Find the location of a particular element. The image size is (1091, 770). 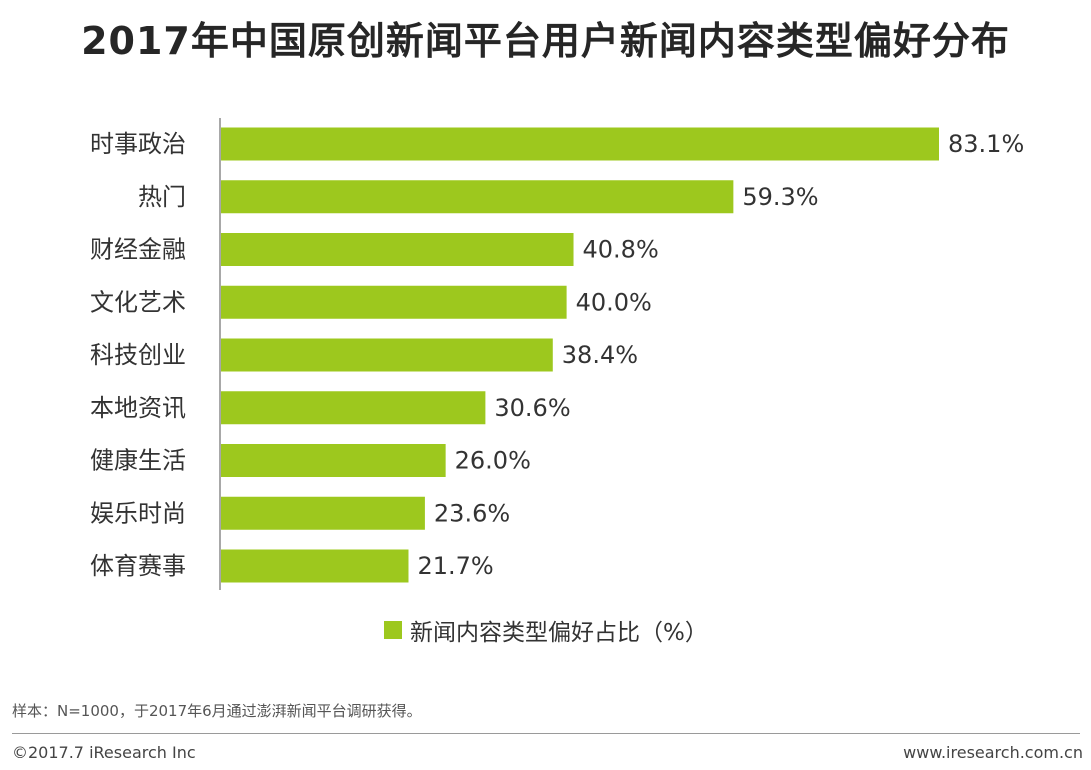

legend: 新闻内容类型偏好占比（%） is located at coordinates (546, 630).